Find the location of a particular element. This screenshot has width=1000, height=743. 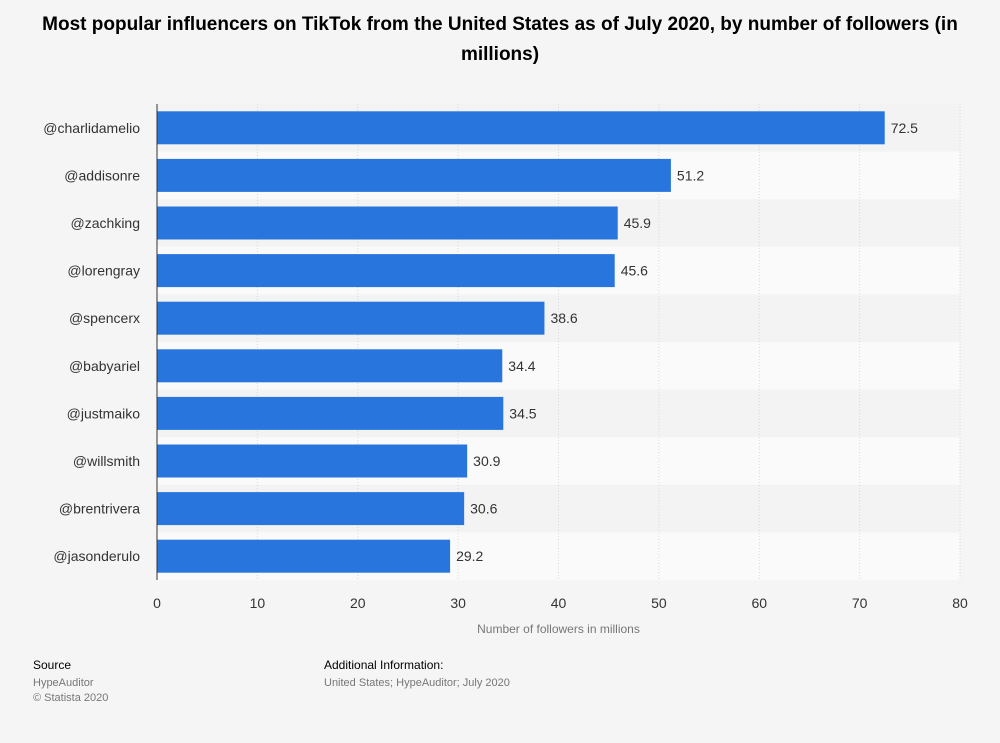

category-label: @lorengray is located at coordinates (103, 271).